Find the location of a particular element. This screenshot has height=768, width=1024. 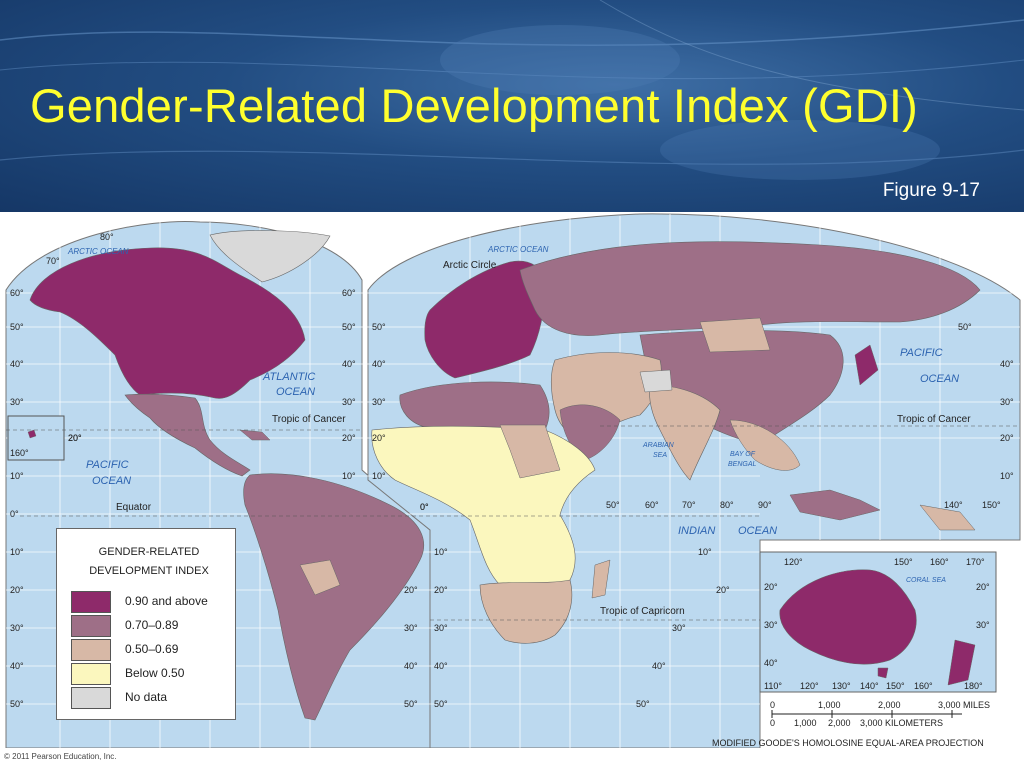

lat-label: 0° is located at coordinates (424, 507).